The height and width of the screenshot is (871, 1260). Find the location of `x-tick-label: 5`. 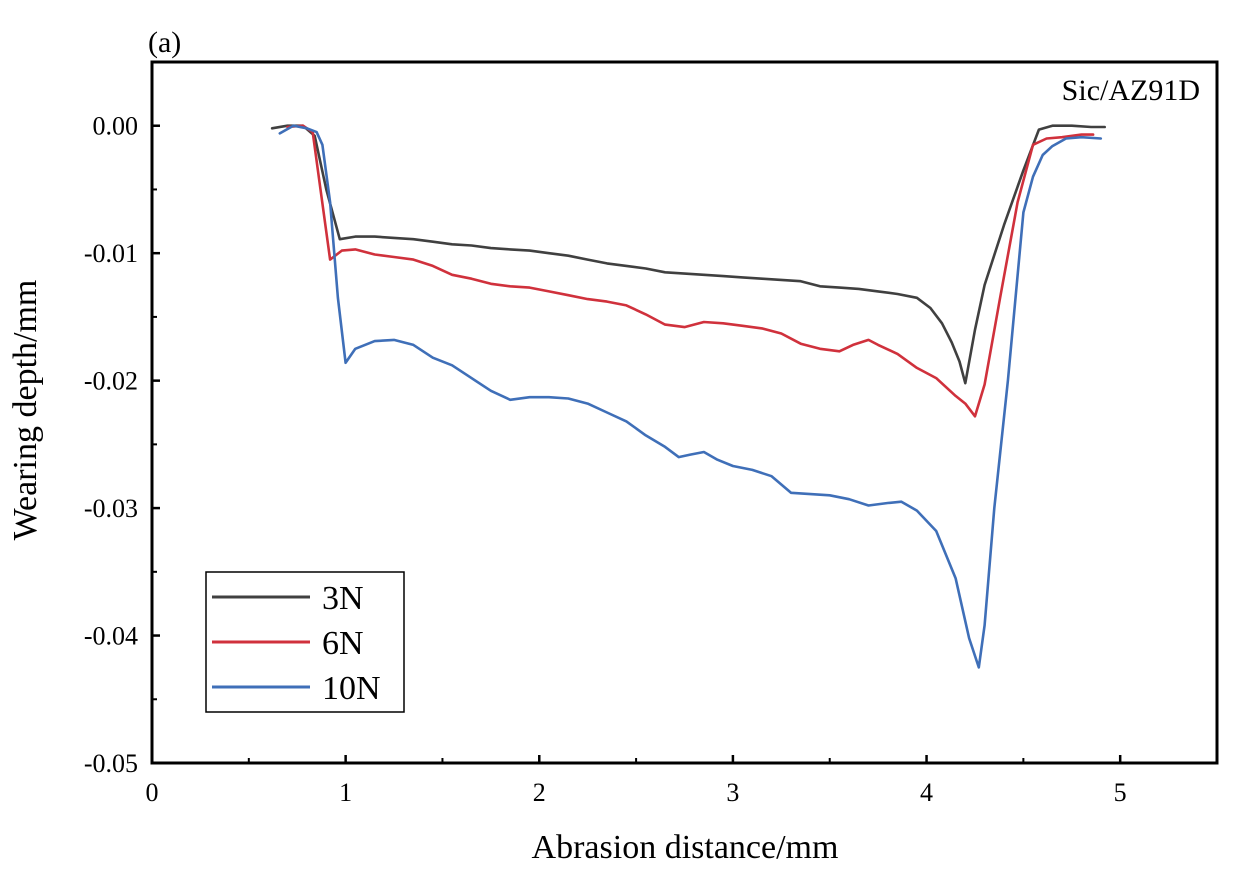

x-tick-label: 5 is located at coordinates (1120, 792).